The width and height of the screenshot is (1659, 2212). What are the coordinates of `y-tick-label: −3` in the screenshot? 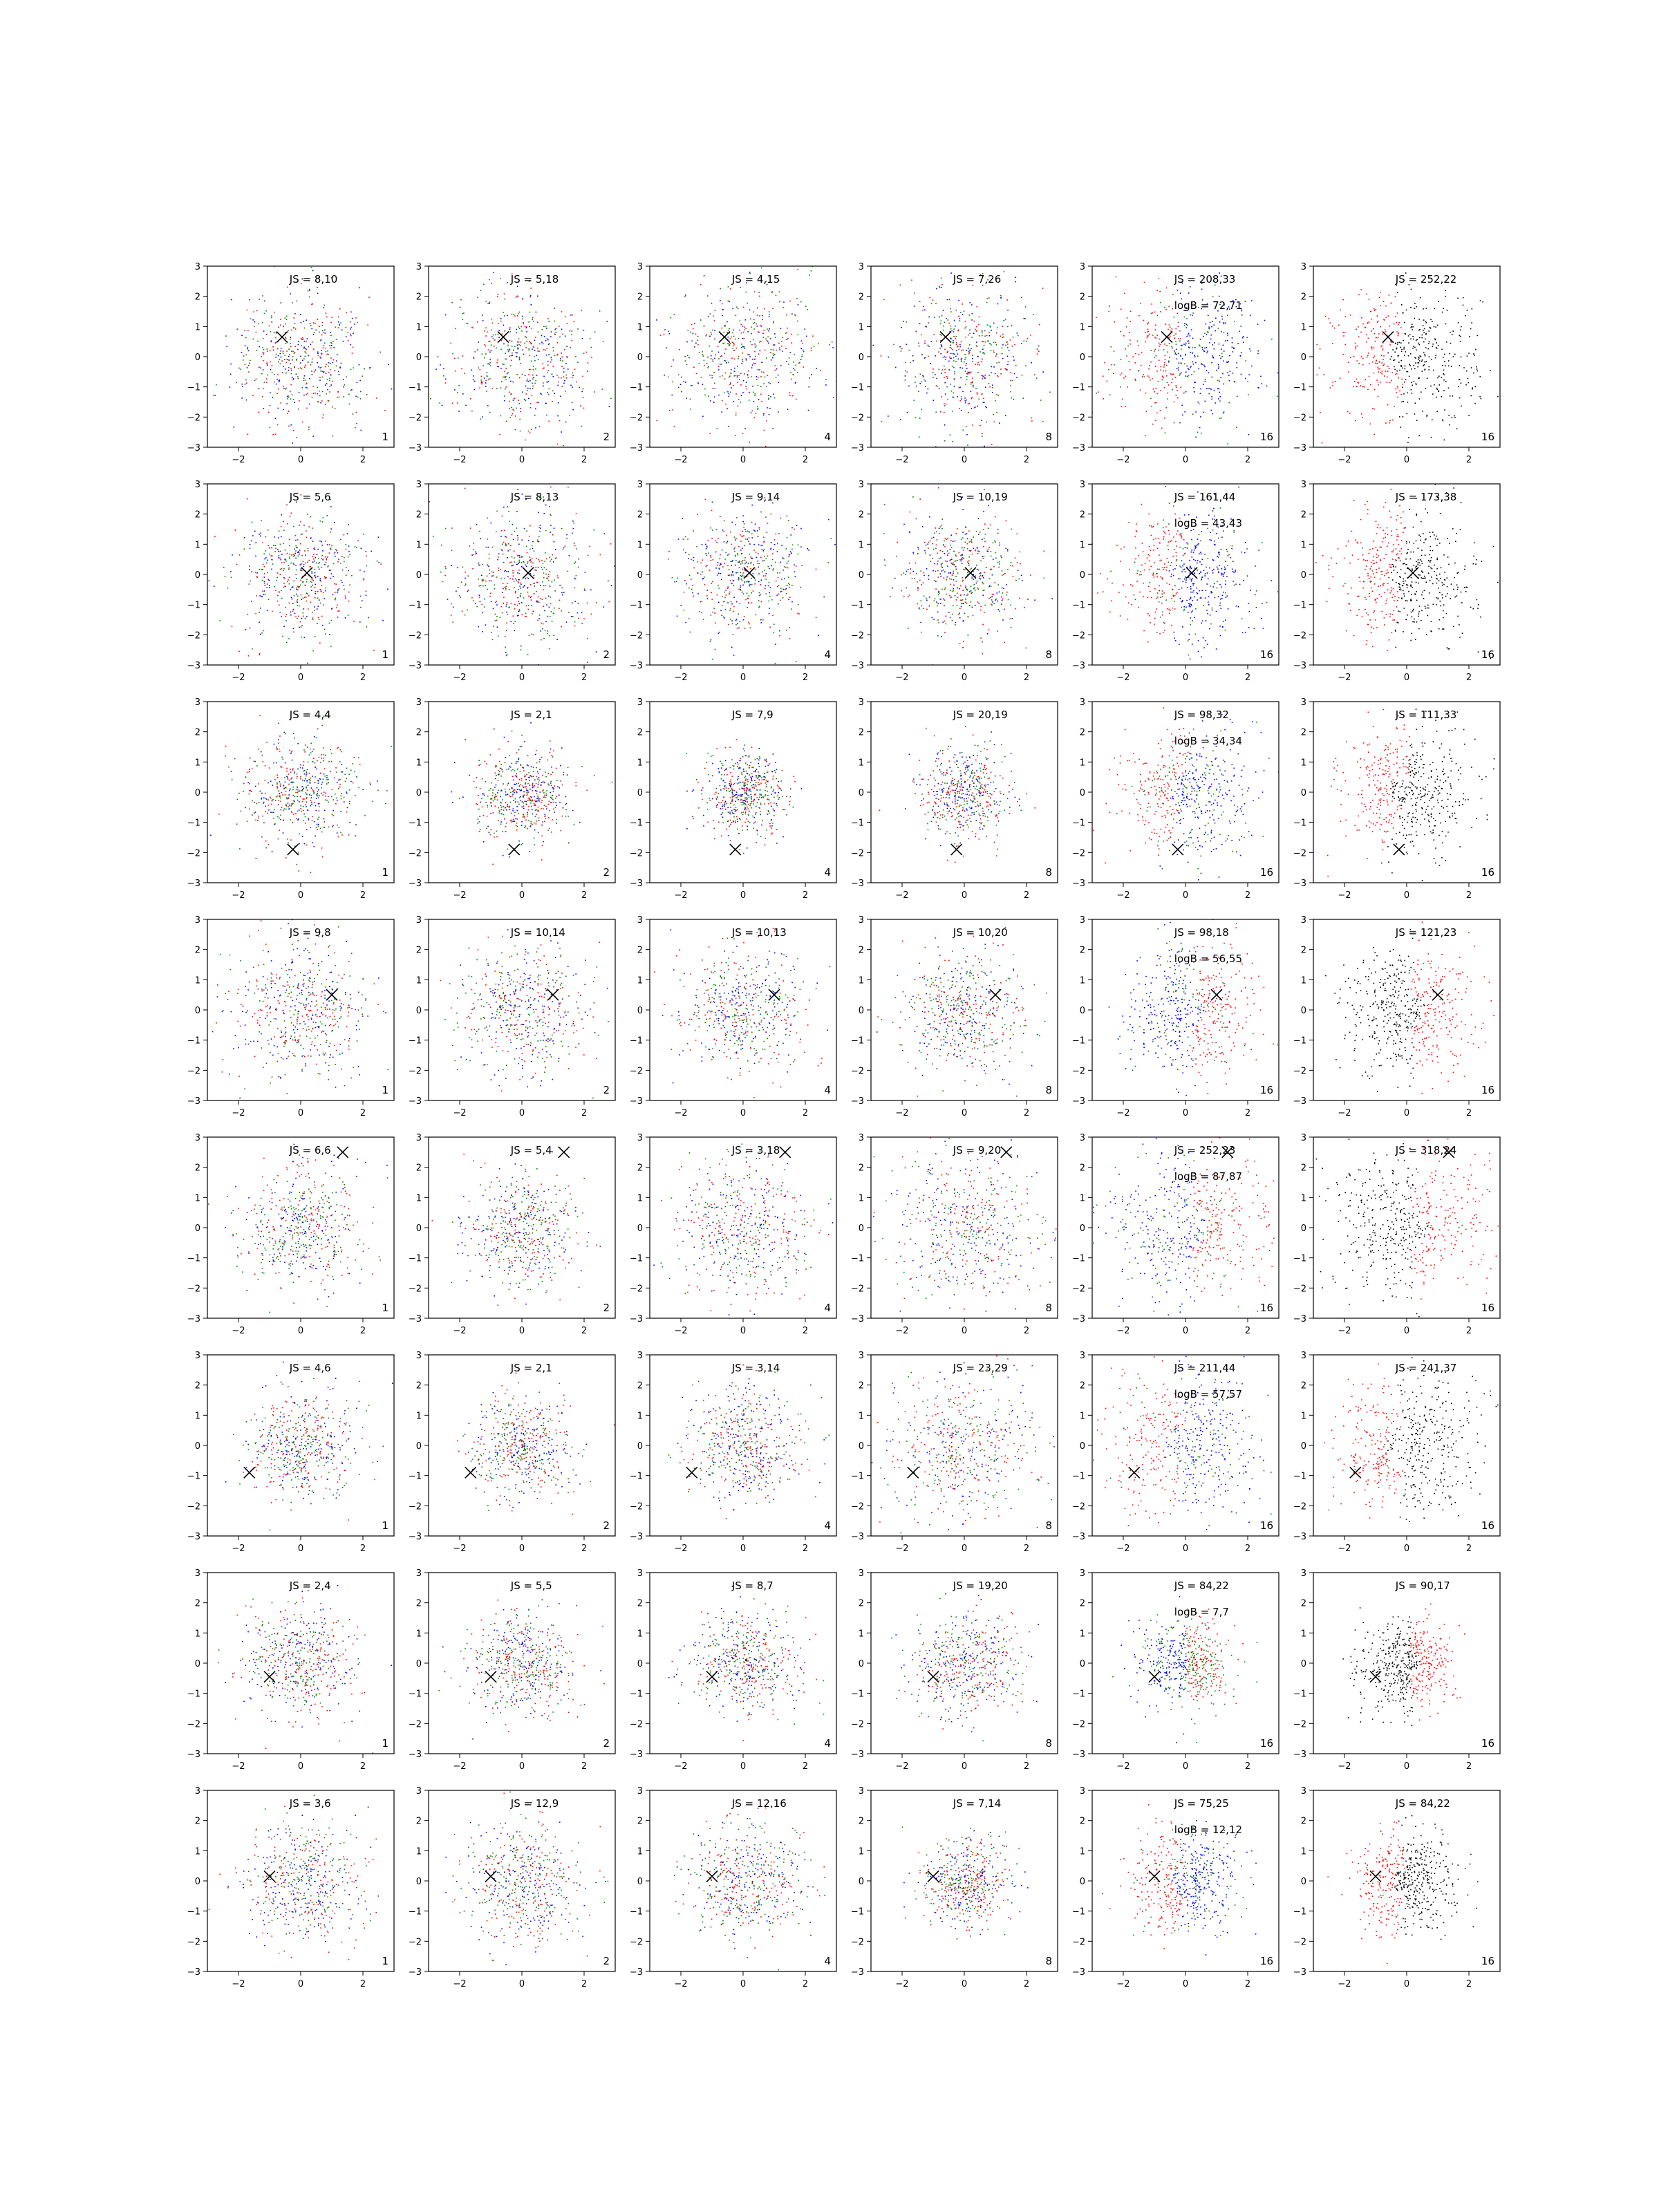 It's located at (636, 666).